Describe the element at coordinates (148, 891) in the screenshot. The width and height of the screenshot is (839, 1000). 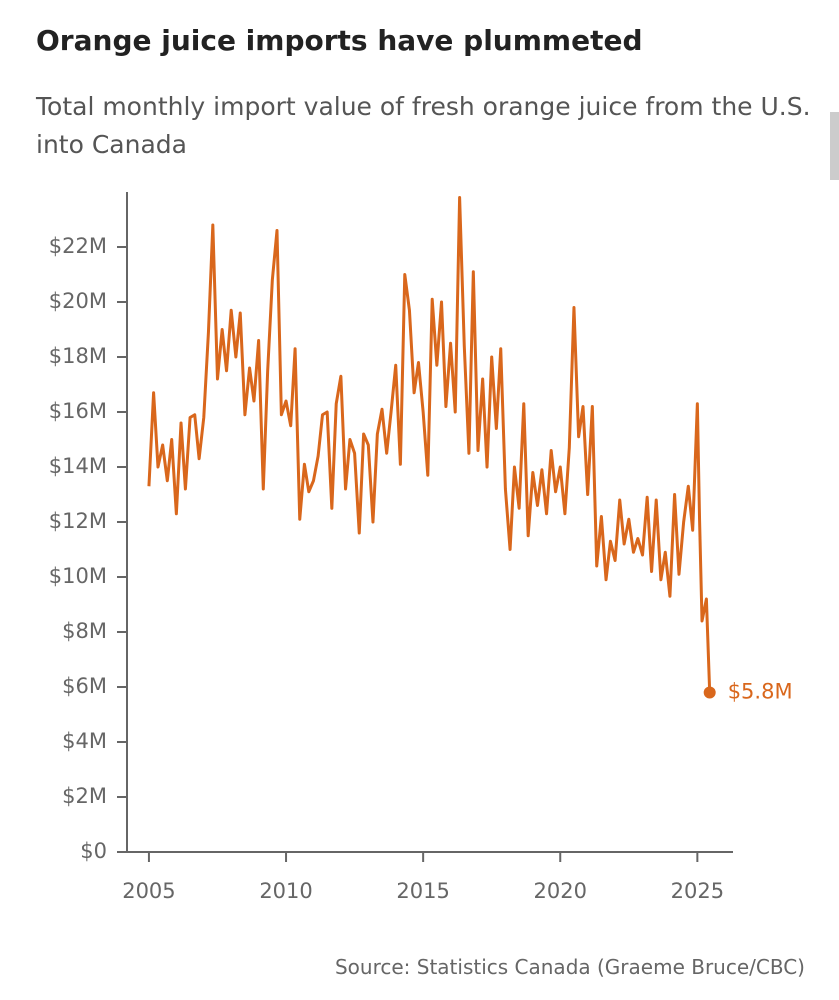
I see `x-tick-label: 2005` at that location.